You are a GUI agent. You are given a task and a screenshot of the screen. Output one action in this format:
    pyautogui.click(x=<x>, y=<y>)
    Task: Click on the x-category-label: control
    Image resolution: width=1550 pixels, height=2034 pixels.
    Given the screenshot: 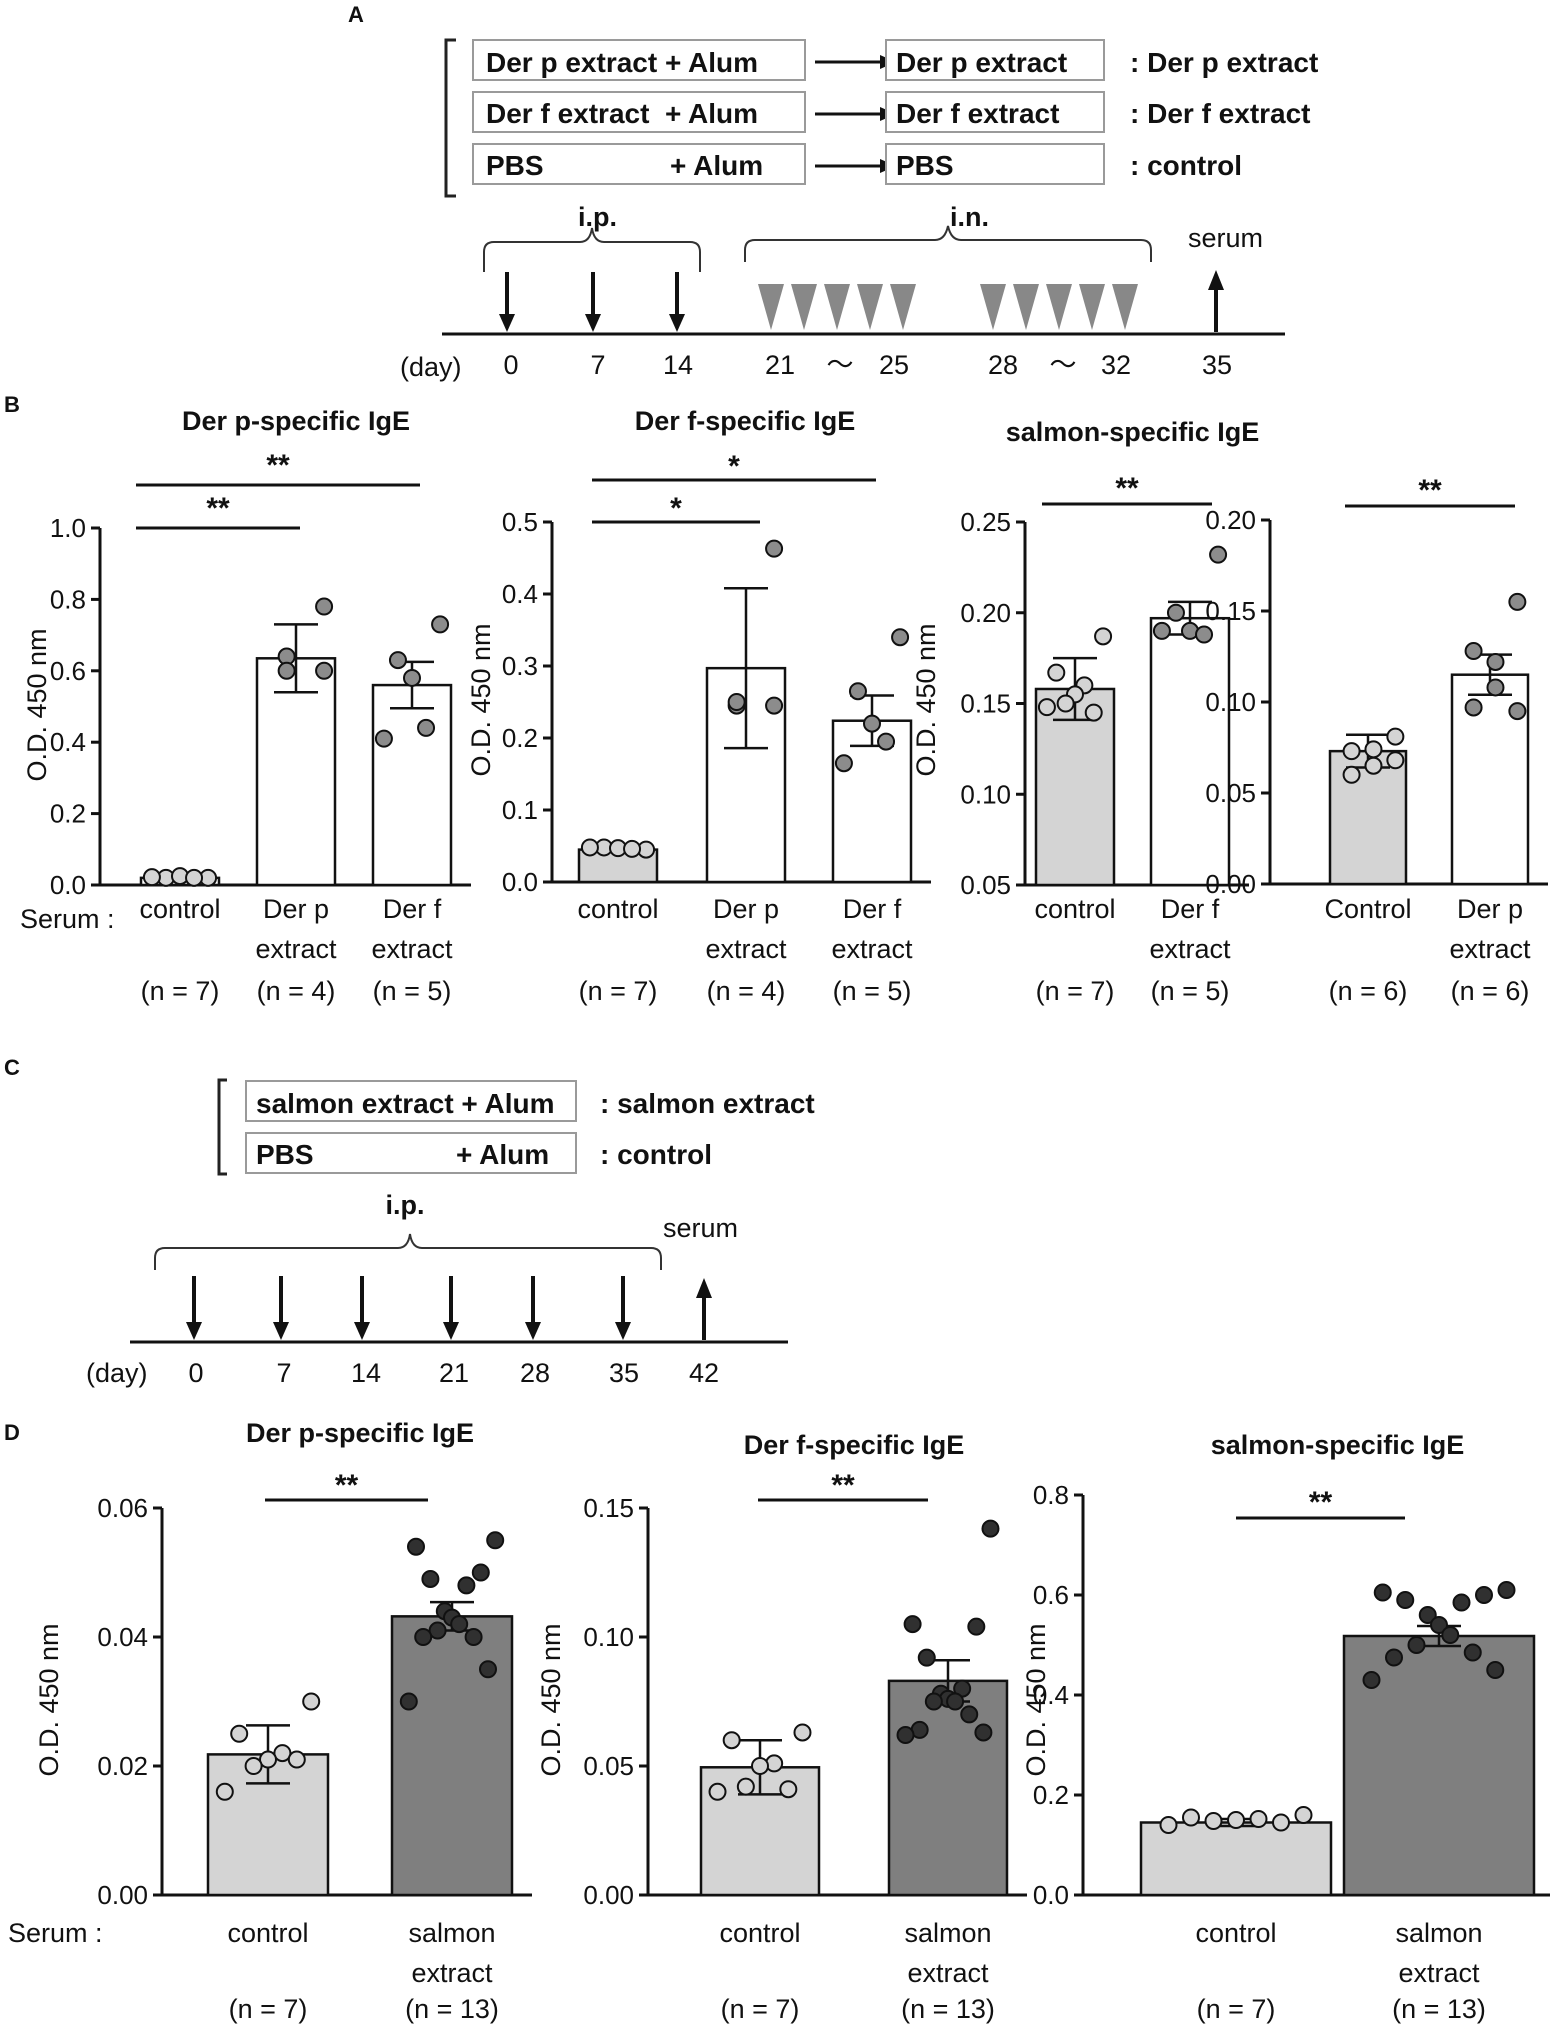 What is the action you would take?
    pyautogui.click(x=267, y=1933)
    